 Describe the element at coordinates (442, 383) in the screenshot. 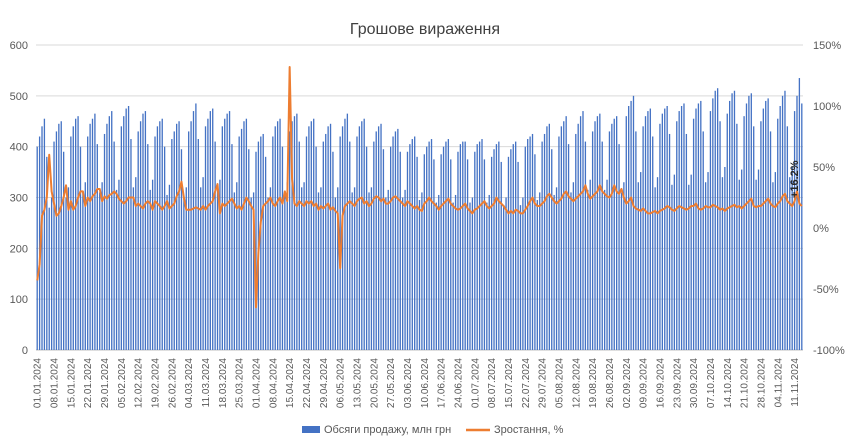

I see `x-tick-label: 17.06.2024` at that location.